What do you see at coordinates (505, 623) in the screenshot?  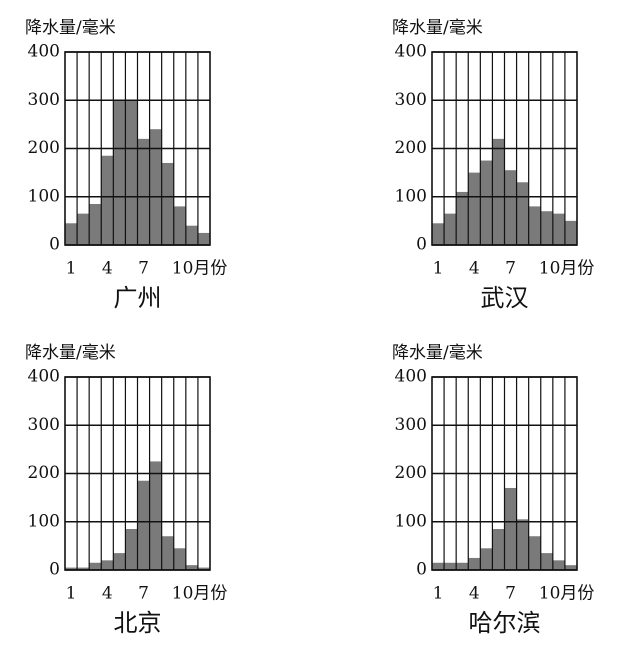 I see `chart-title: 哈尔滨` at bounding box center [505, 623].